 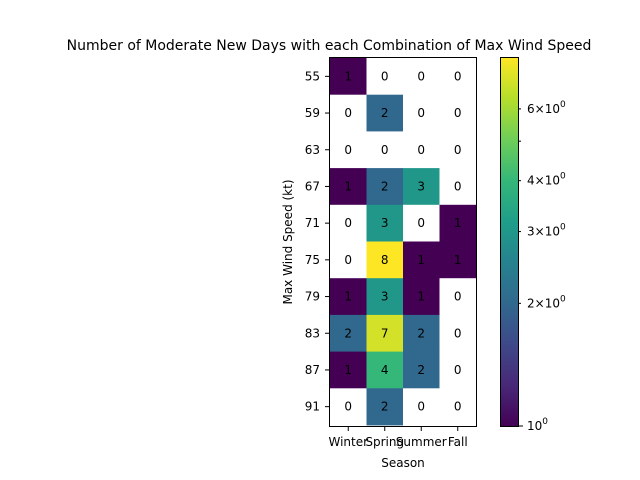 What do you see at coordinates (312, 333) in the screenshot?
I see `y-tick-label: 83` at bounding box center [312, 333].